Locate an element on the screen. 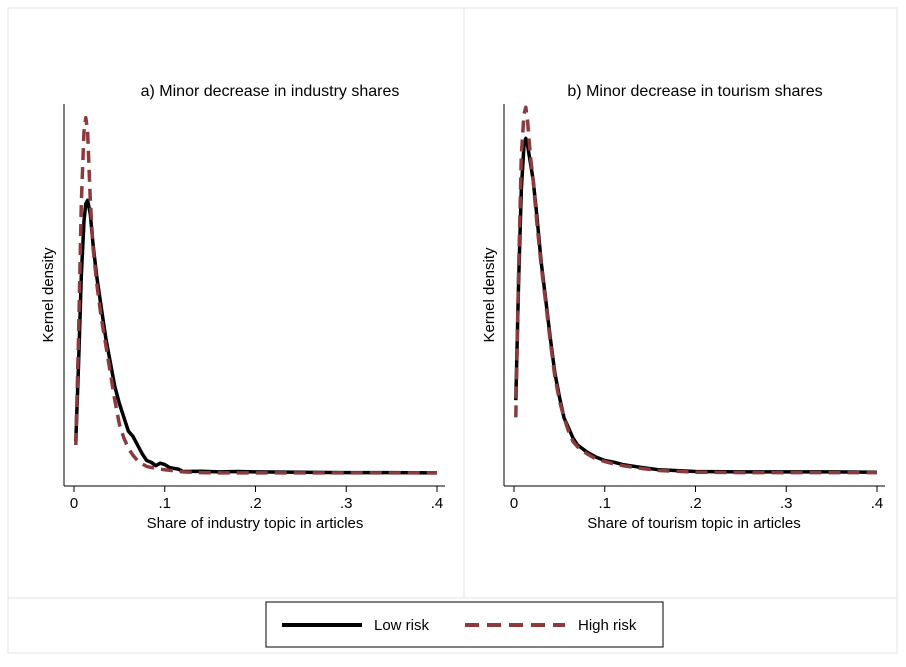 This screenshot has width=906, height=667. legend-box is located at coordinates (464, 624).